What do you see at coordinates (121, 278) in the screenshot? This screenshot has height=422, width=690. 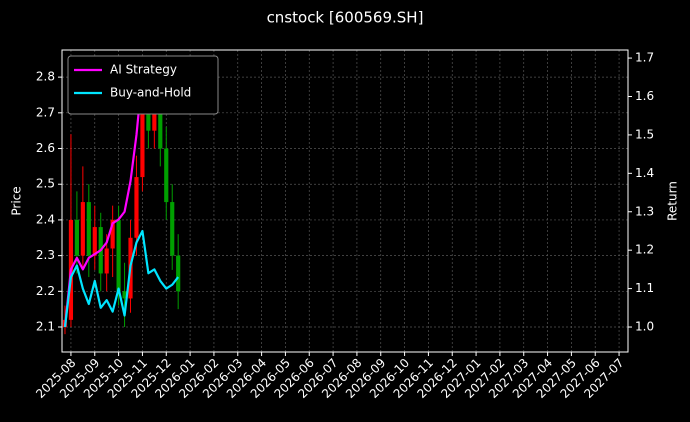 I see `series-line` at bounding box center [121, 278].